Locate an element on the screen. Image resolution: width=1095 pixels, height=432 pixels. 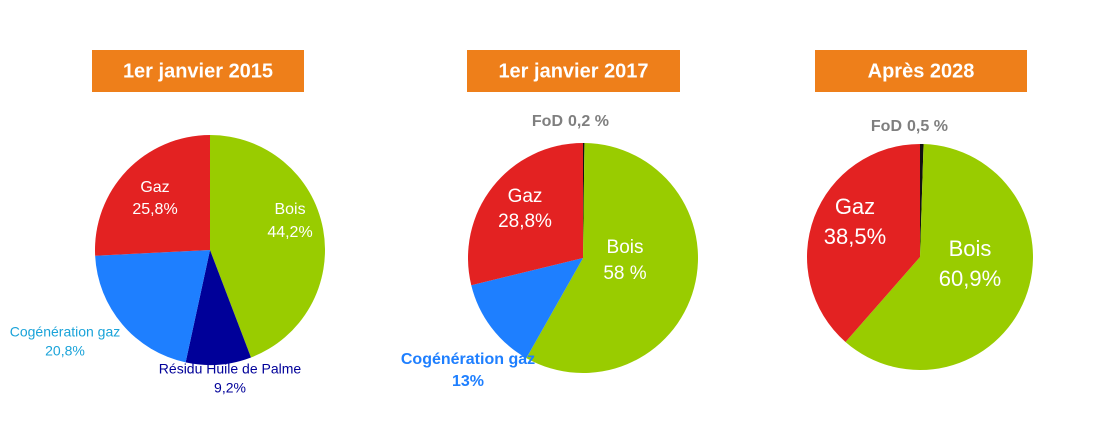
chart-title: 1er janvier 2015 is located at coordinates (198, 71).